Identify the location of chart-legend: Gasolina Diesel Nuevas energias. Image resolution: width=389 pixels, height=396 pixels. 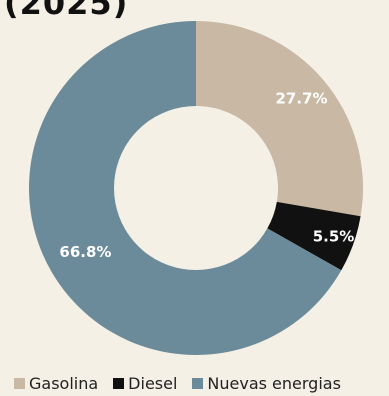
(177, 383).